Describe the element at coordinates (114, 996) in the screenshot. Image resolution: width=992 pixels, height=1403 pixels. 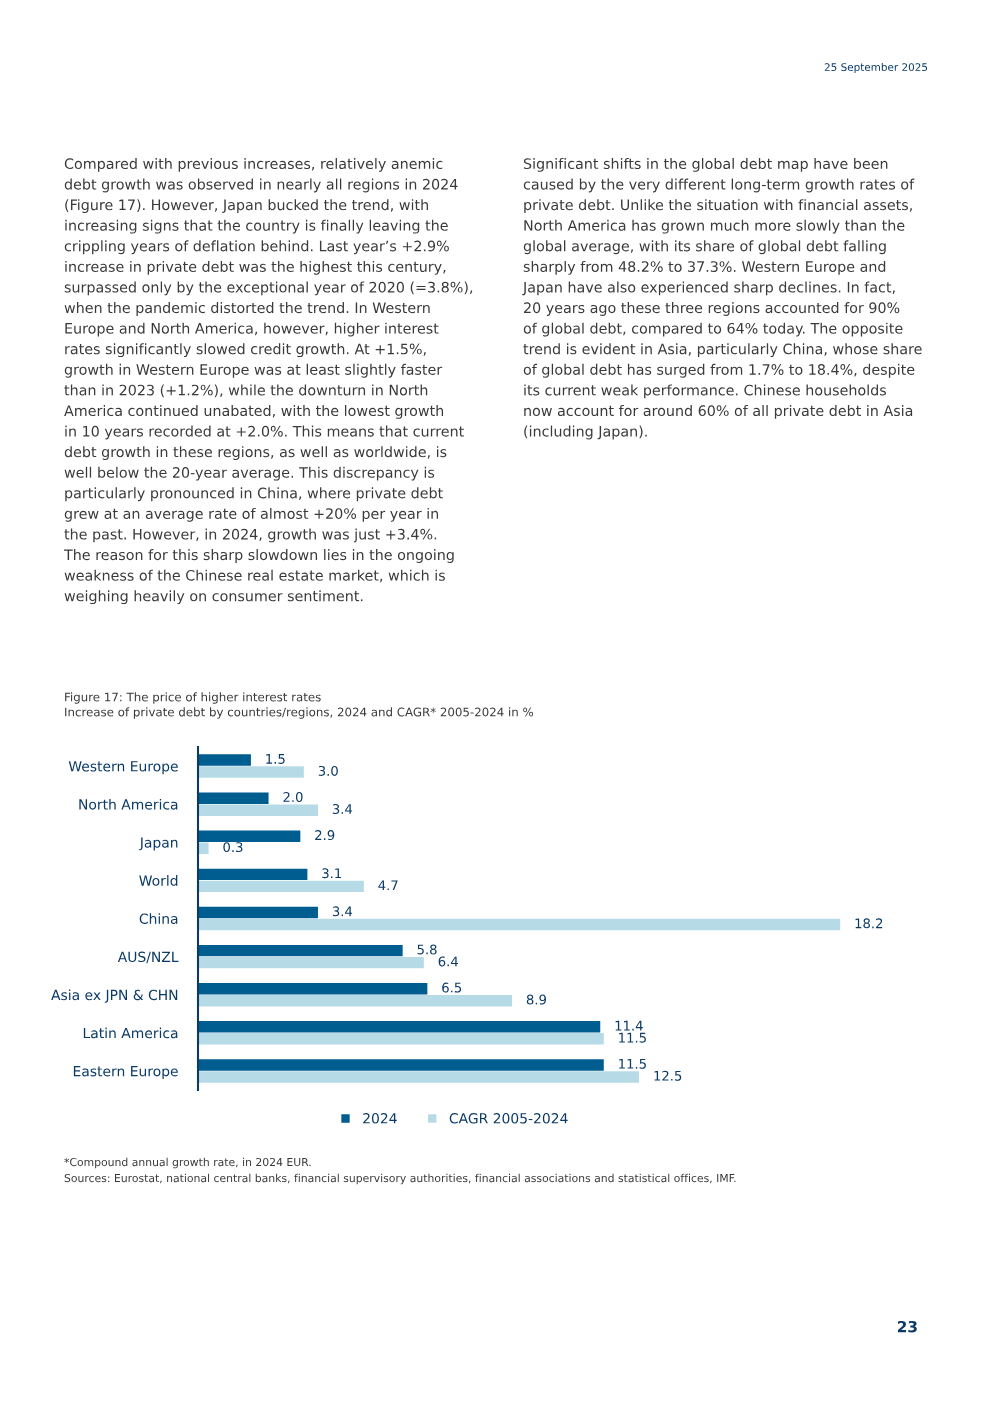
I see `y-tick-label: Asia ex JPN & CHN` at that location.